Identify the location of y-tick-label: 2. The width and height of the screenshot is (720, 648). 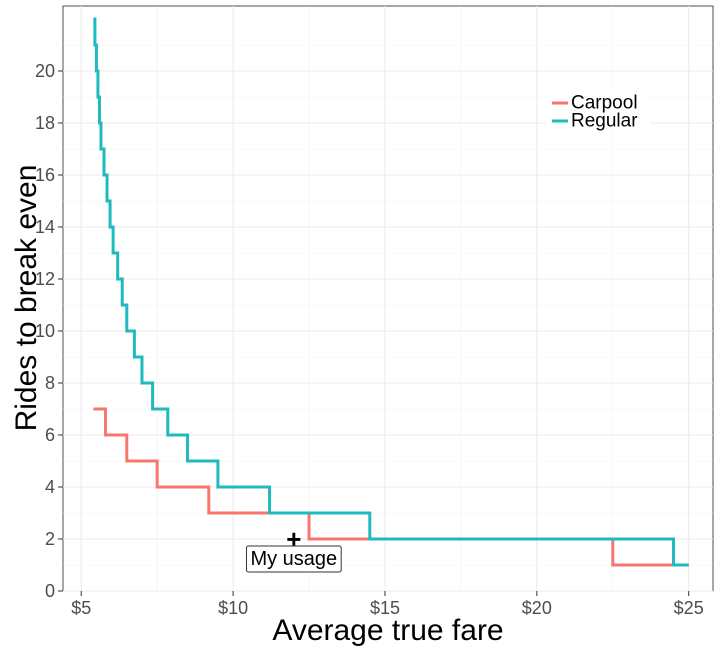
(50, 539).